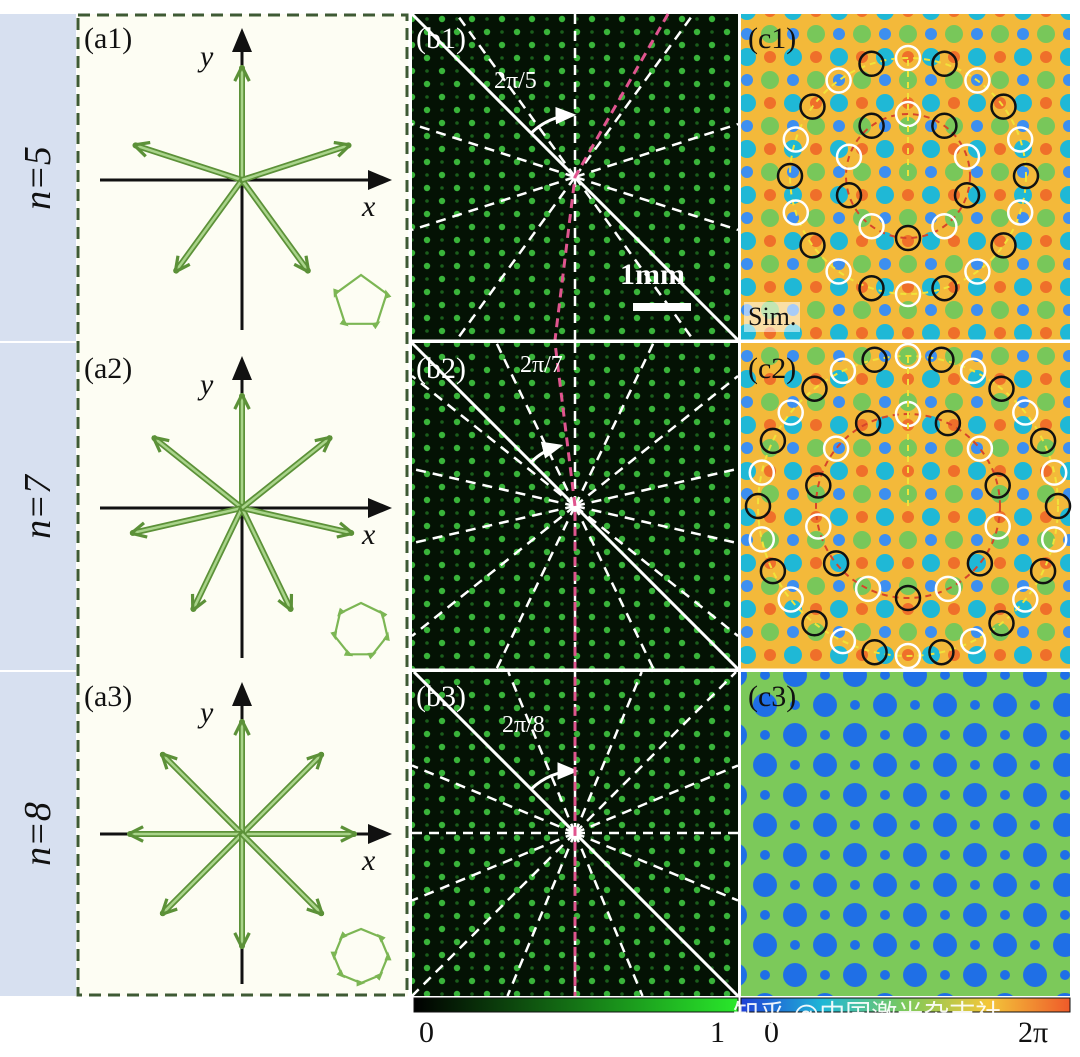  What do you see at coordinates (772, 38) in the screenshot?
I see `panel-label-c1: (c1)` at bounding box center [772, 38].